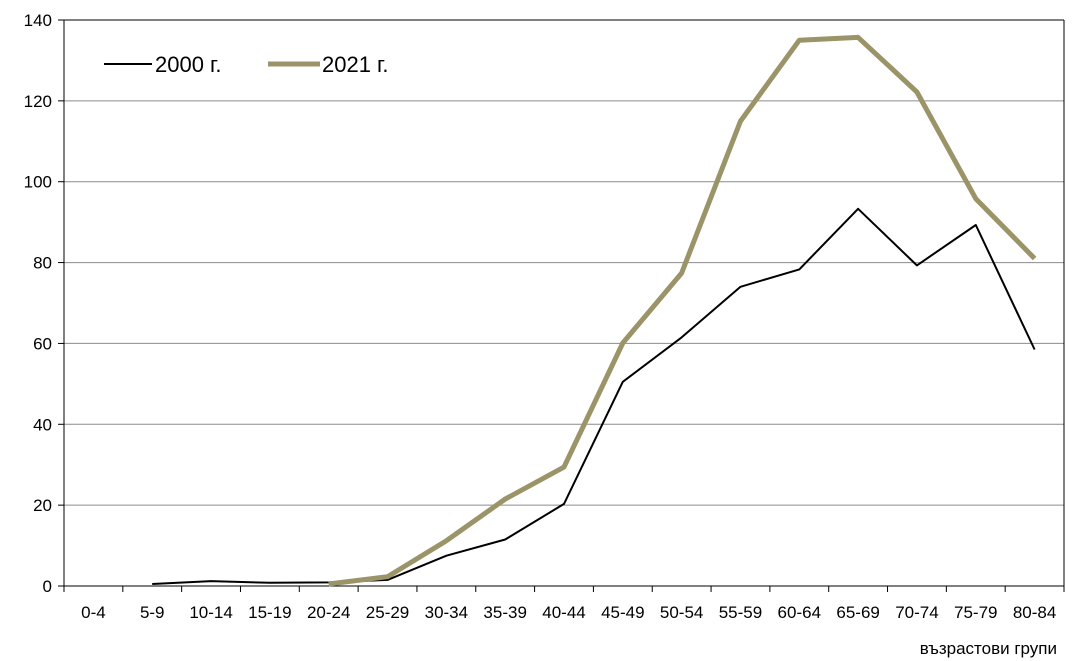  Describe the element at coordinates (42, 263) in the screenshot. I see `y-tick-label: 80` at that location.